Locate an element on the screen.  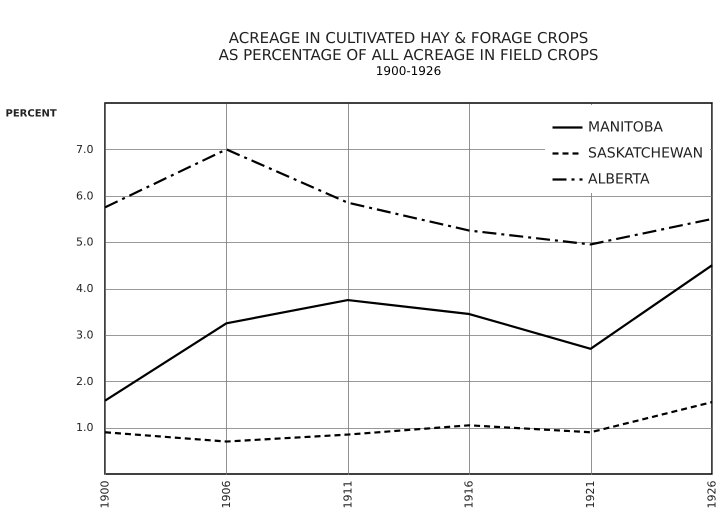
y-tick-label: 7.0 is located at coordinates (85, 149).